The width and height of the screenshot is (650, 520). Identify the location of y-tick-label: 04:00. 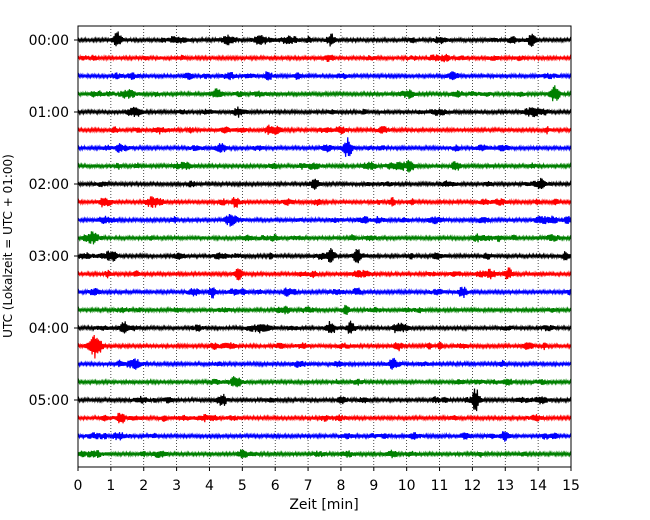
(49, 329).